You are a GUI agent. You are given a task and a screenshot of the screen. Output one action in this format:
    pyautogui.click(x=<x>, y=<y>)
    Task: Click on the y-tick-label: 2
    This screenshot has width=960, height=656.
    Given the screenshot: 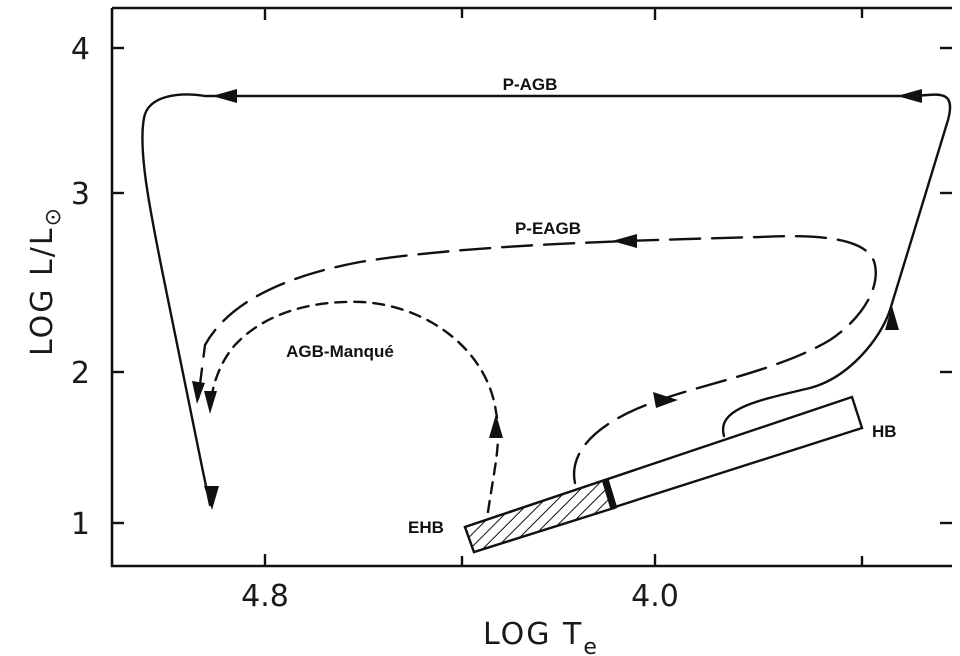 What is the action you would take?
    pyautogui.click(x=80, y=373)
    